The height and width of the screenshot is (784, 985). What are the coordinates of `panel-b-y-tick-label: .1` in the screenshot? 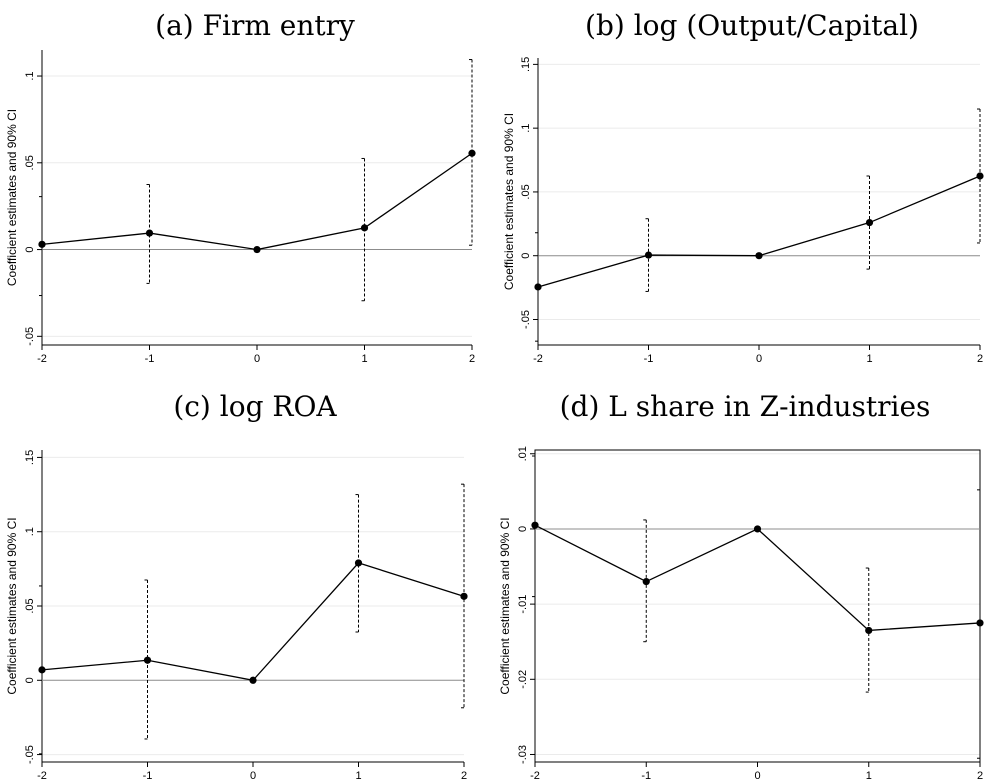 It's located at (526, 128).